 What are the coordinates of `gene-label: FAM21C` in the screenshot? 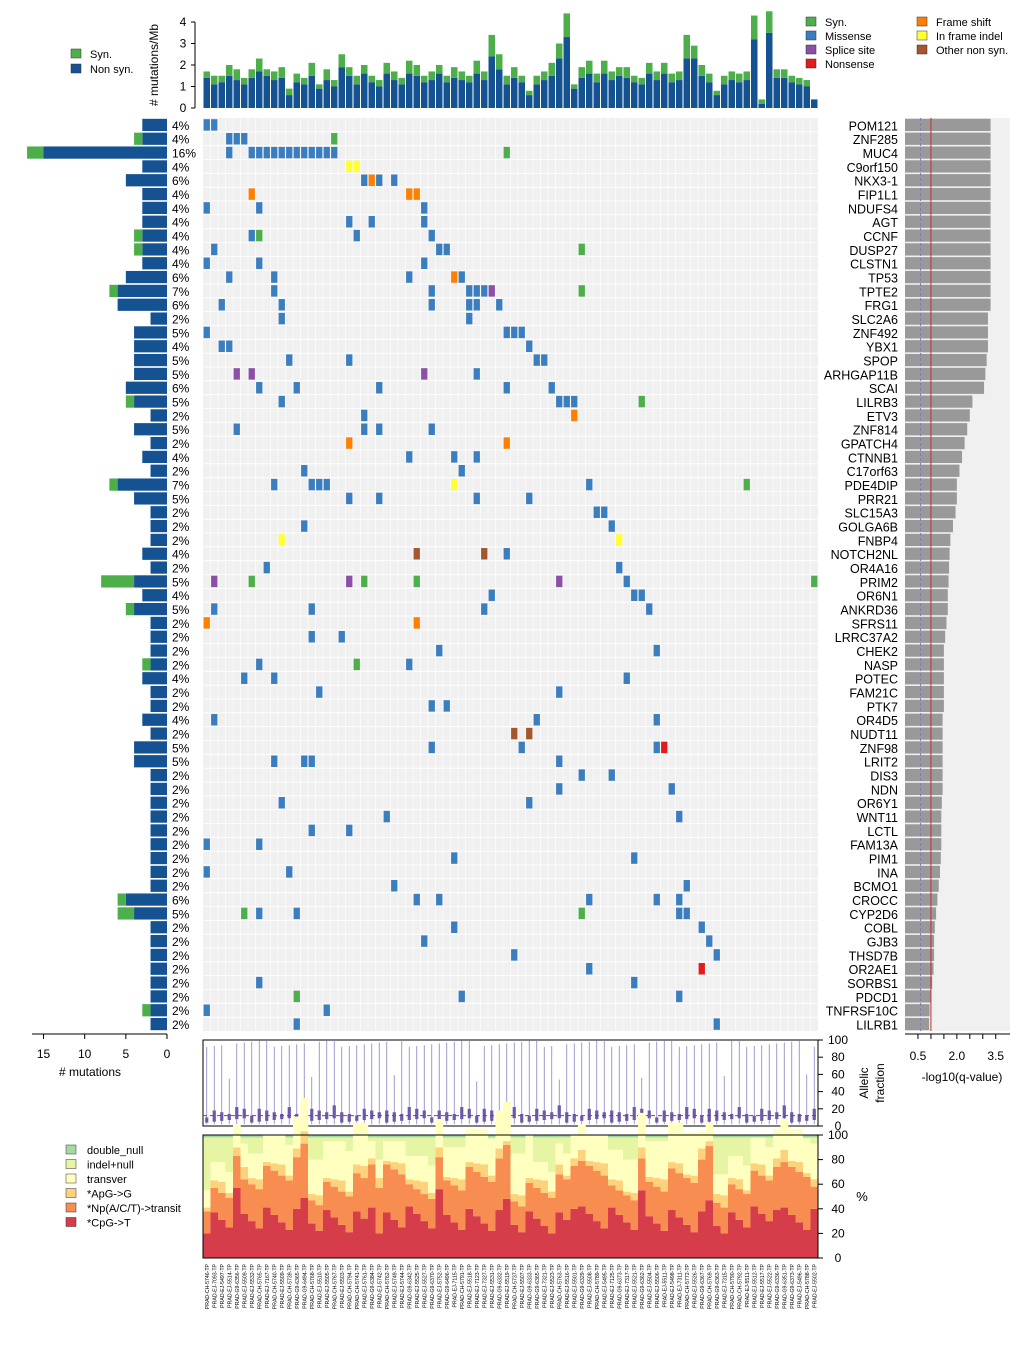 It's located at (873, 694).